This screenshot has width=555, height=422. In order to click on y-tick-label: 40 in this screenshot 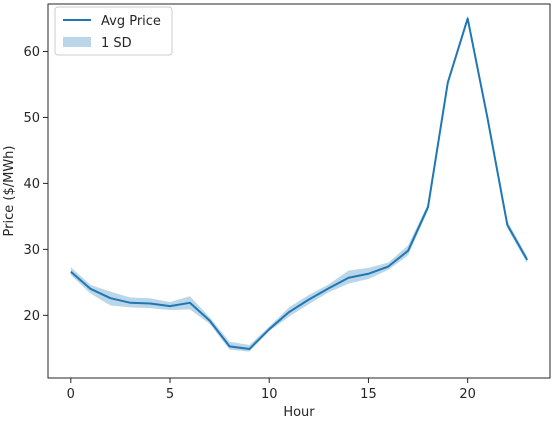, I will do `click(31, 184)`.